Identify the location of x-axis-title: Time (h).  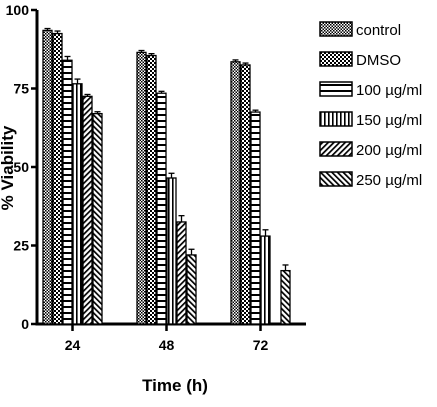
(175, 385).